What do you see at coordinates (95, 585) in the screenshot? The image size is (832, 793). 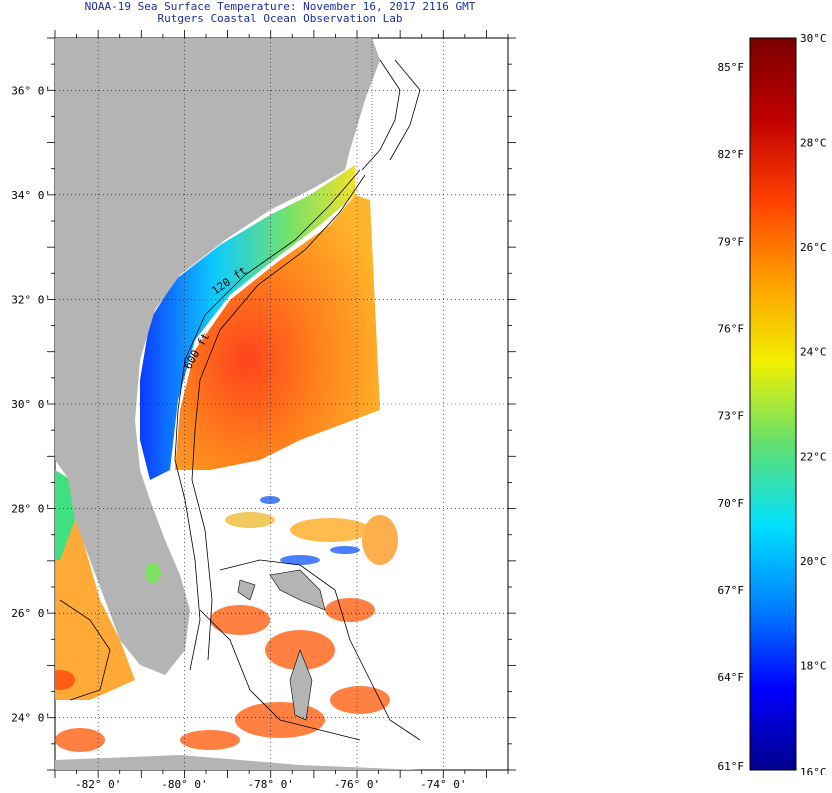 I see `gulf-west-florida-water` at bounding box center [95, 585].